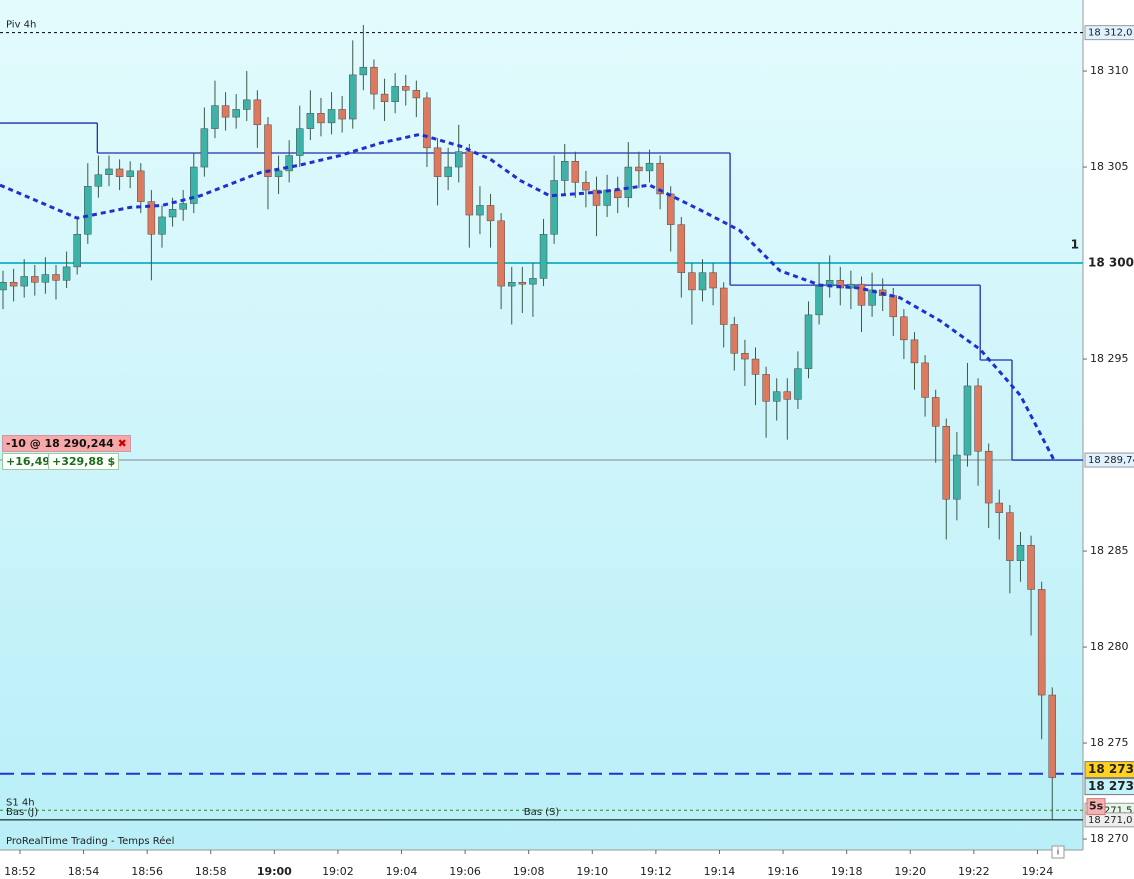 The height and width of the screenshot is (879, 1134). Describe the element at coordinates (147, 871) in the screenshot. I see `x-tick-label: 18:56` at that location.